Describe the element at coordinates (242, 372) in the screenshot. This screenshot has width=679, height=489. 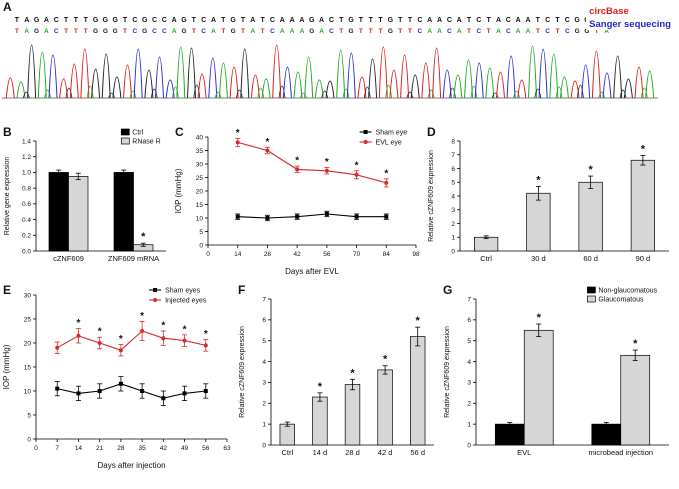
I see `svg-text: Relative cZNF609 expression` at that location.